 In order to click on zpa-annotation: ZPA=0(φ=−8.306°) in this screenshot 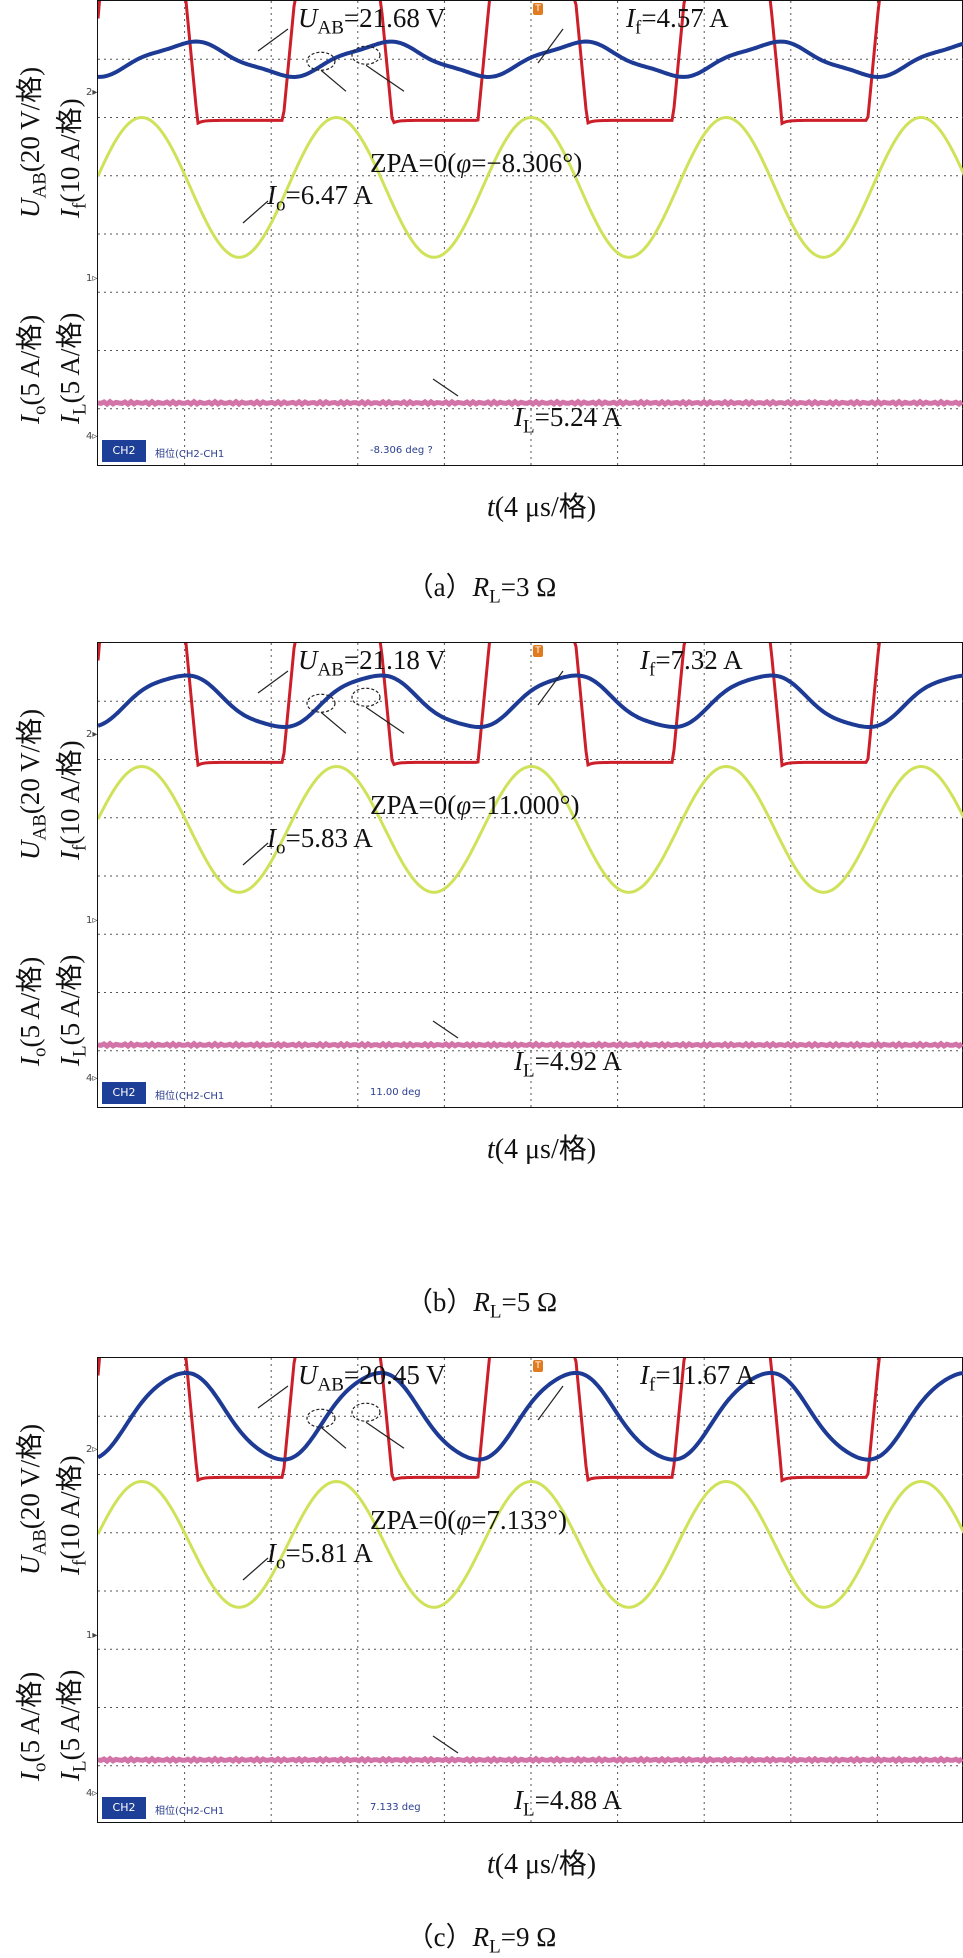, I will do `click(476, 163)`.